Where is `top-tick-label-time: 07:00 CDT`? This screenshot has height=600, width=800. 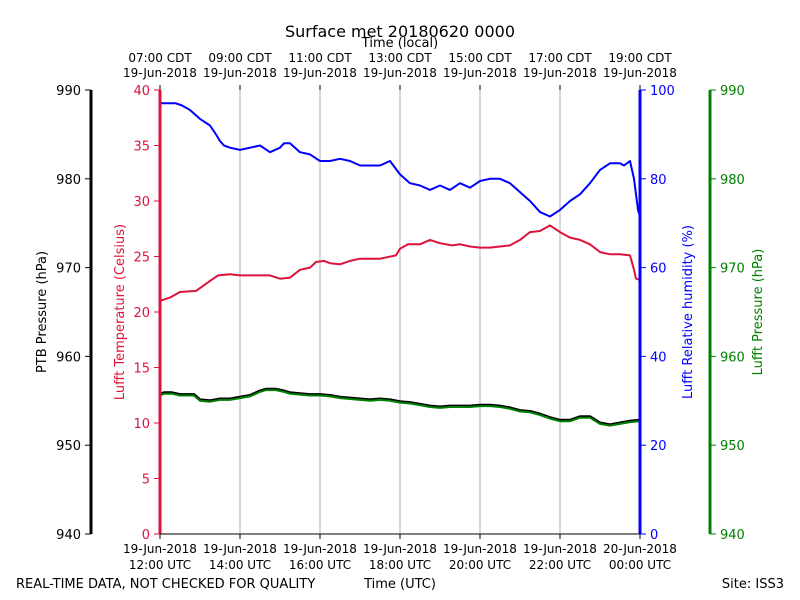 top-tick-label-time: 07:00 CDT is located at coordinates (160, 58).